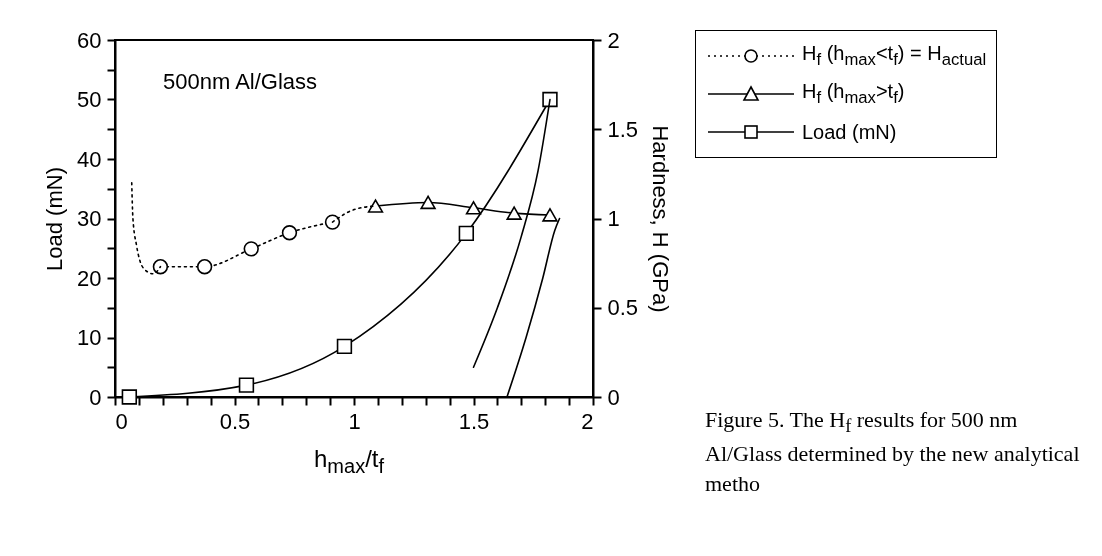 This screenshot has height=556, width=1102. What do you see at coordinates (613, 218) in the screenshot?
I see `y2-tick-label: 1` at bounding box center [613, 218].